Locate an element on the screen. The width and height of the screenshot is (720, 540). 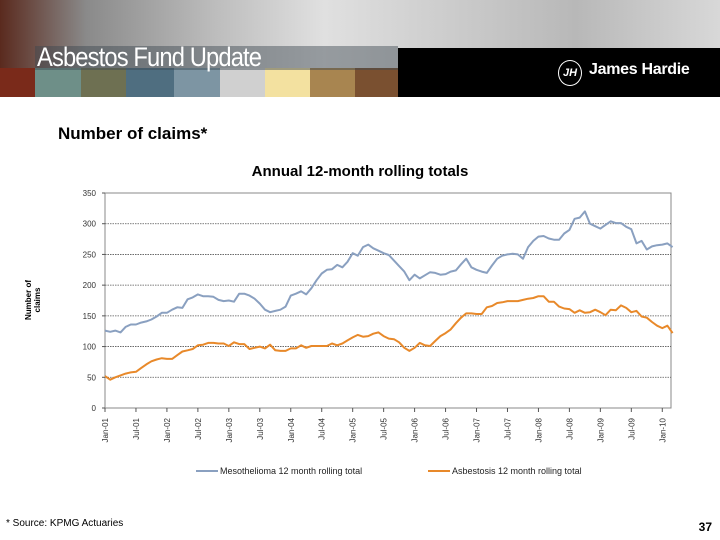
x-tick-label: Jul-01 is located at coordinates (136, 428).